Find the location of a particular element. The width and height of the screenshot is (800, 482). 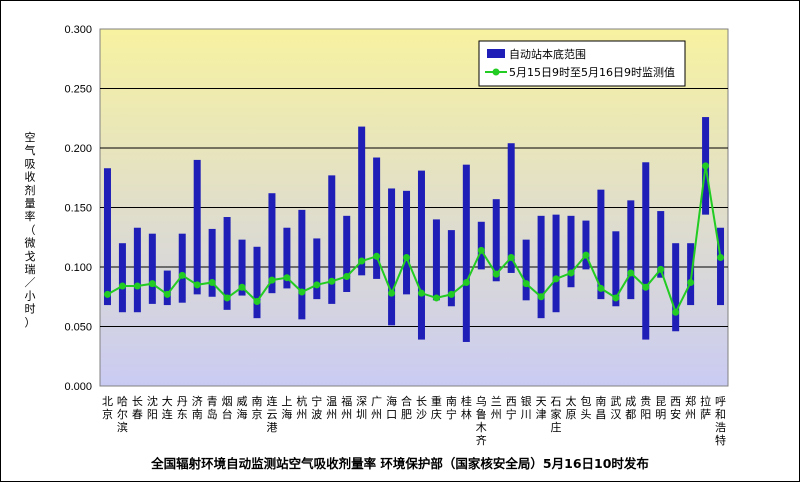

x-tick-label: 大连 is located at coordinates (167, 407).